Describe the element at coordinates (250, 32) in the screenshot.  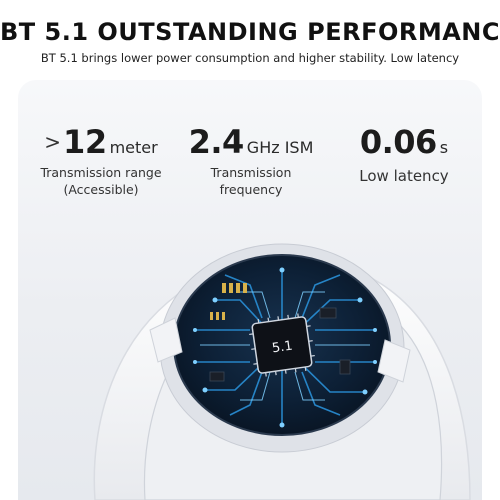
I see `page-title: BT 5.1 OUTSTANDING PERFORMANCE` at that location.